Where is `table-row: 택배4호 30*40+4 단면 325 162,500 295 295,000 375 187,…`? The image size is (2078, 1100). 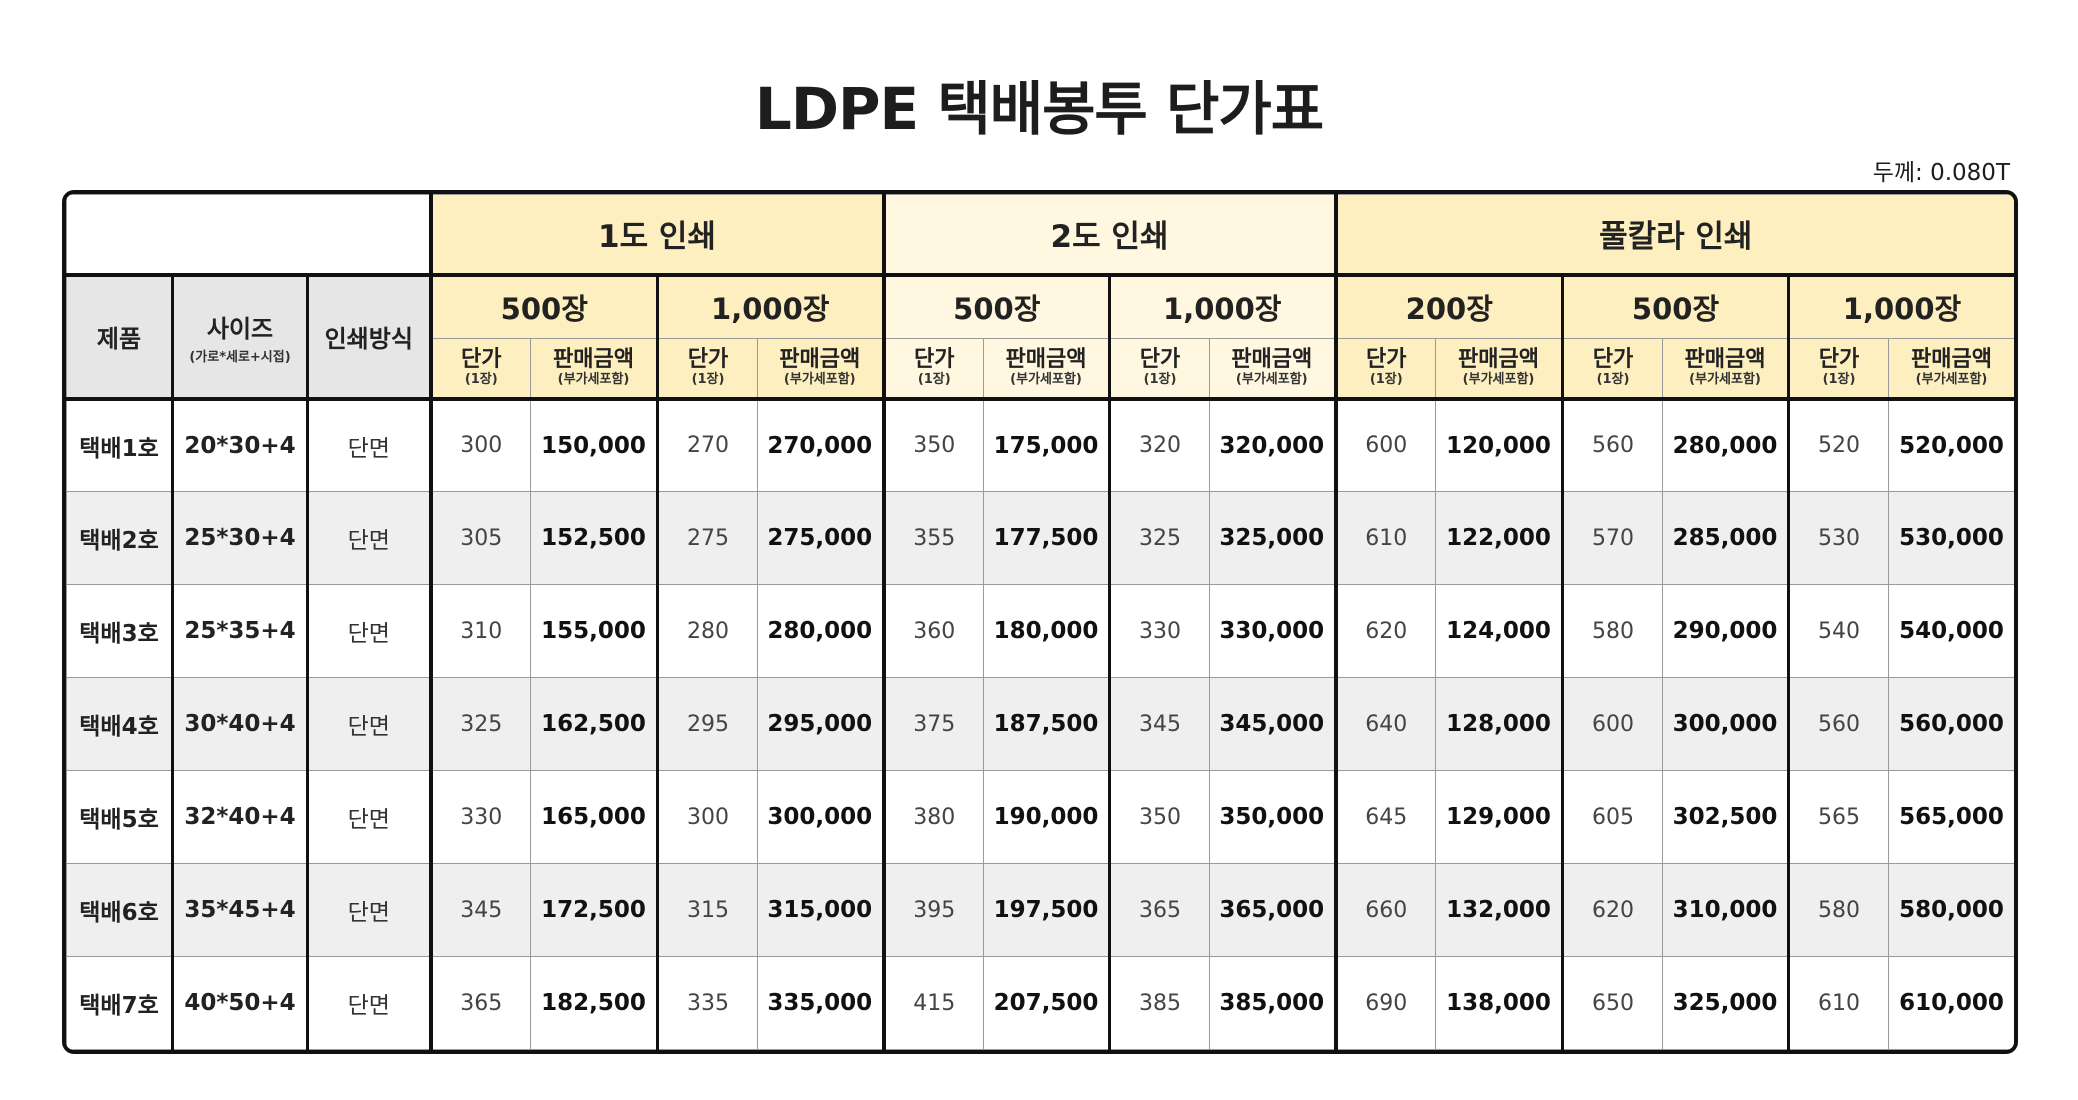
table-row: 택배4호 30*40+4 단면 325 162,500 295 295,000 375 187,… is located at coordinates (1040, 724).